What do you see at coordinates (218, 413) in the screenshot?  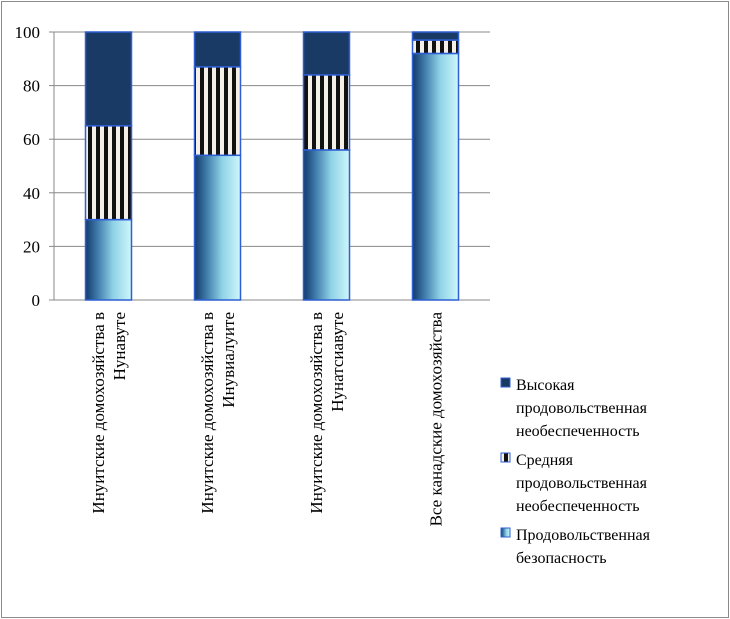 I see `category-label: Инуитские домохозяйства в Инувиалуите` at bounding box center [218, 413].